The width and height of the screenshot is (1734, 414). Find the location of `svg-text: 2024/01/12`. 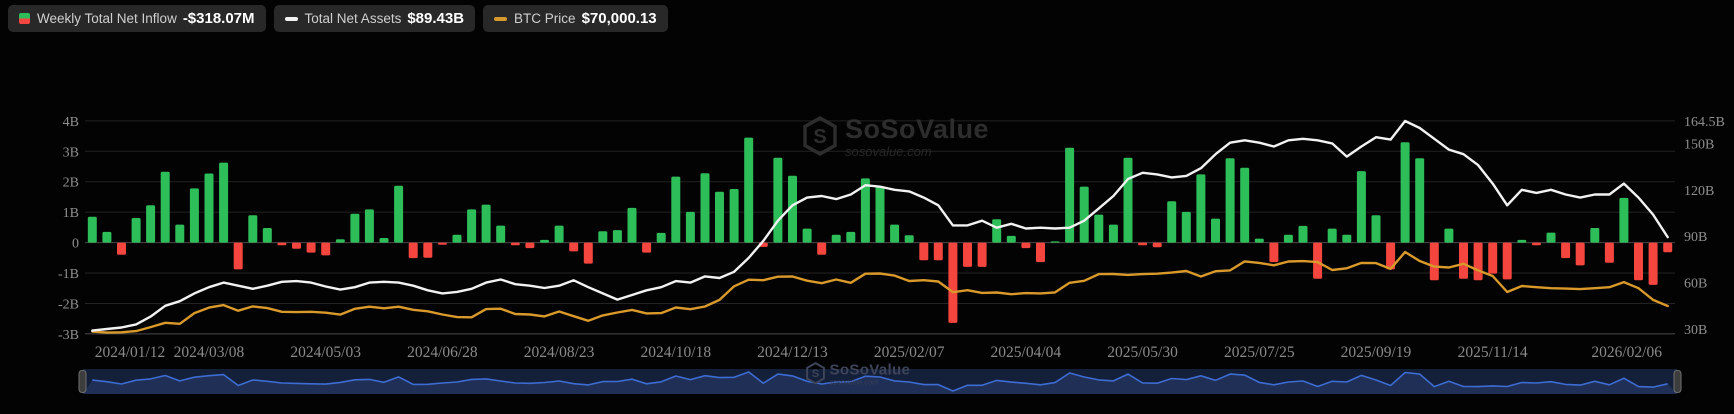

svg-text: 2024/01/12 is located at coordinates (130, 352).